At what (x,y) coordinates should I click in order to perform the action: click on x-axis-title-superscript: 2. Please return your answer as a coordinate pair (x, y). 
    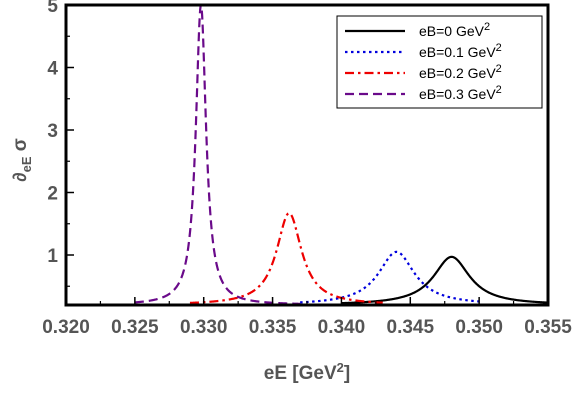
    Looking at the image, I should click on (340, 367).